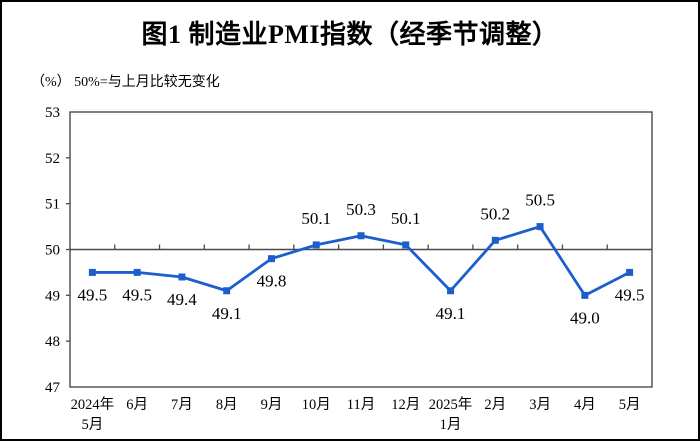 This screenshot has width=700, height=441. What do you see at coordinates (495, 405) in the screenshot?
I see `svg-text: 2月` at bounding box center [495, 405].